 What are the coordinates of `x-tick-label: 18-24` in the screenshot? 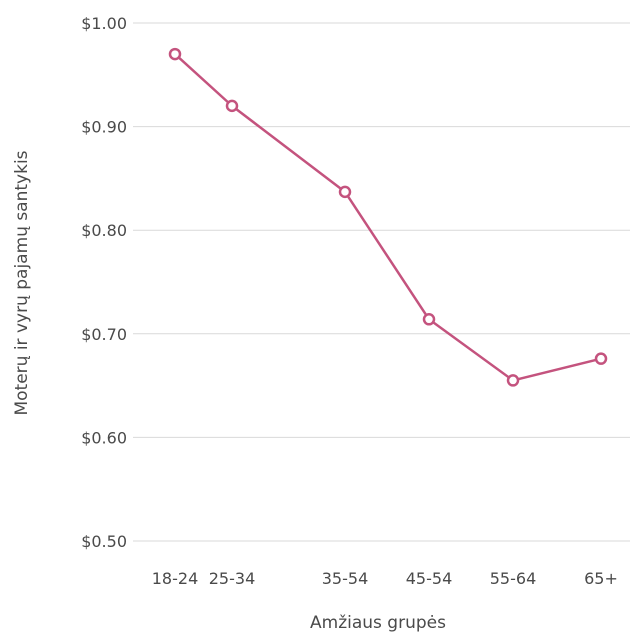 It's located at (175, 578).